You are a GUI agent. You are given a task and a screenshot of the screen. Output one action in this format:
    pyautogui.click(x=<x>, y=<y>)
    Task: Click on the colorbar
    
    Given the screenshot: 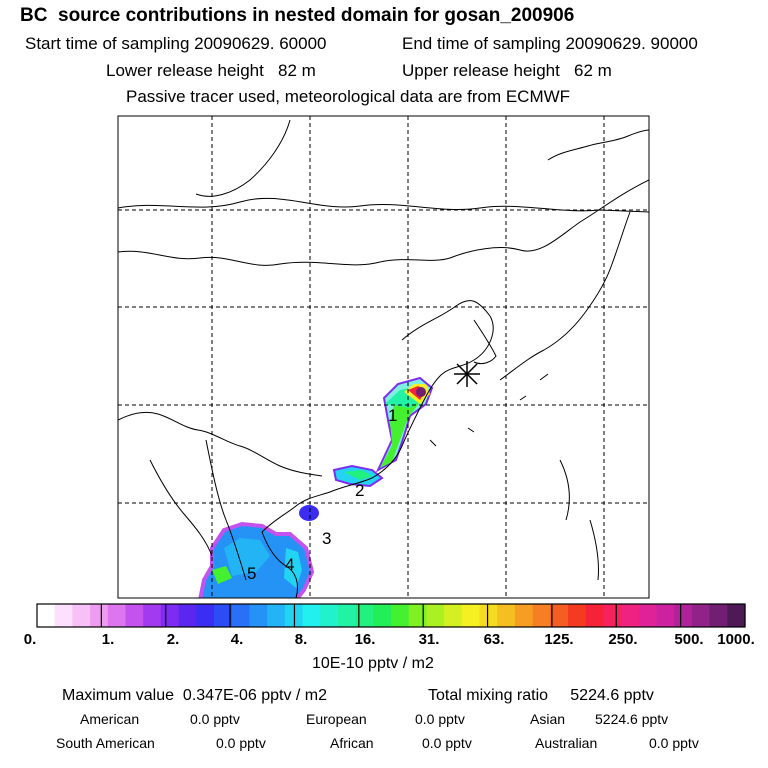 What is the action you would take?
    pyautogui.click(x=391, y=615)
    